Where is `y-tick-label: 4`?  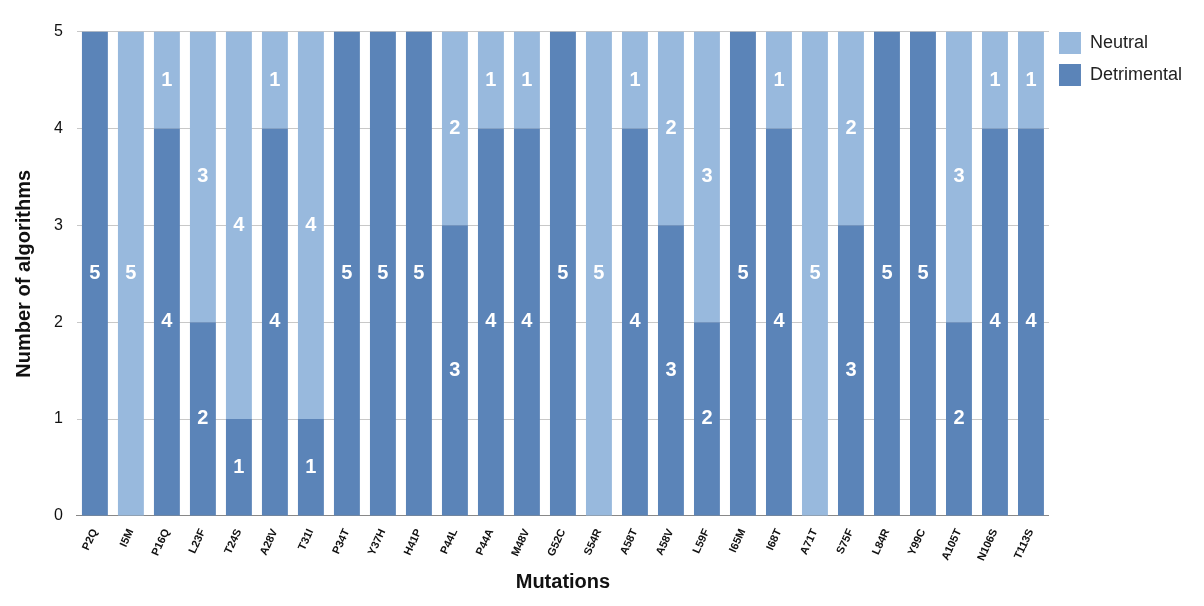 y-tick-label: 4 is located at coordinates (58, 127).